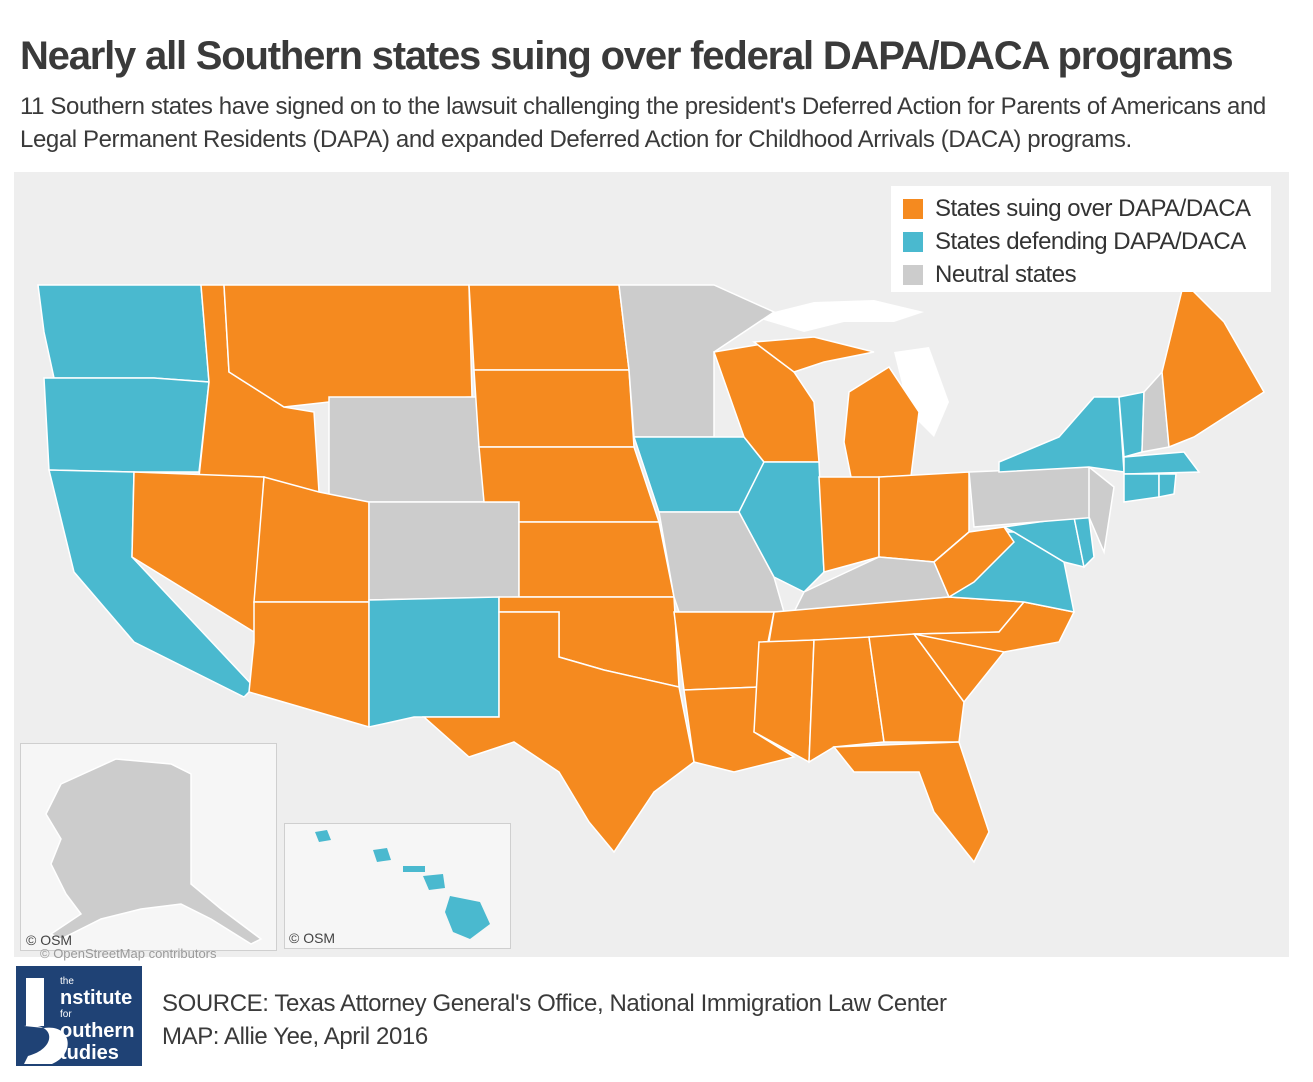 The image size is (1313, 1082). What do you see at coordinates (849, 524) in the screenshot?
I see `state-IN` at bounding box center [849, 524].